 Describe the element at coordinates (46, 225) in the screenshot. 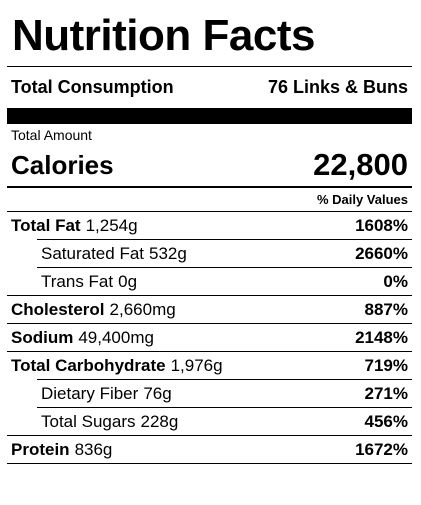

I see `nutrient-name: Total Fat` at that location.